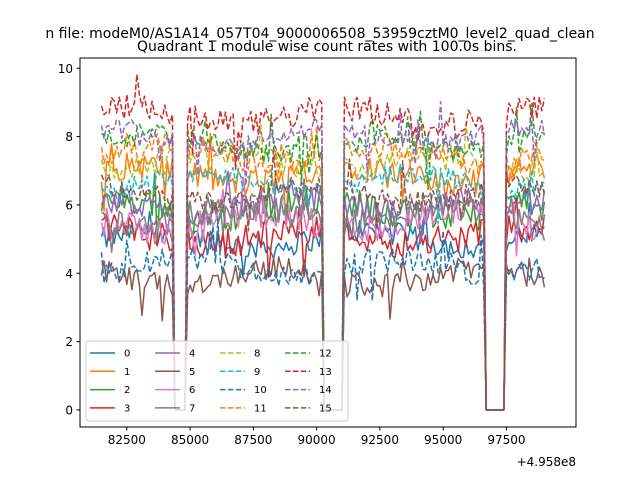 This screenshot has height=480, width=640. What do you see at coordinates (257, 372) in the screenshot?
I see `legend-label-9: 9` at bounding box center [257, 372].